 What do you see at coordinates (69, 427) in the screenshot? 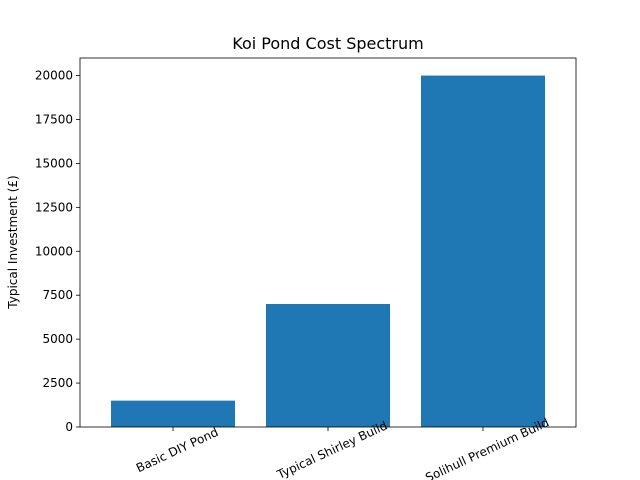
I see `y-tick-label-1: 0` at bounding box center [69, 427].